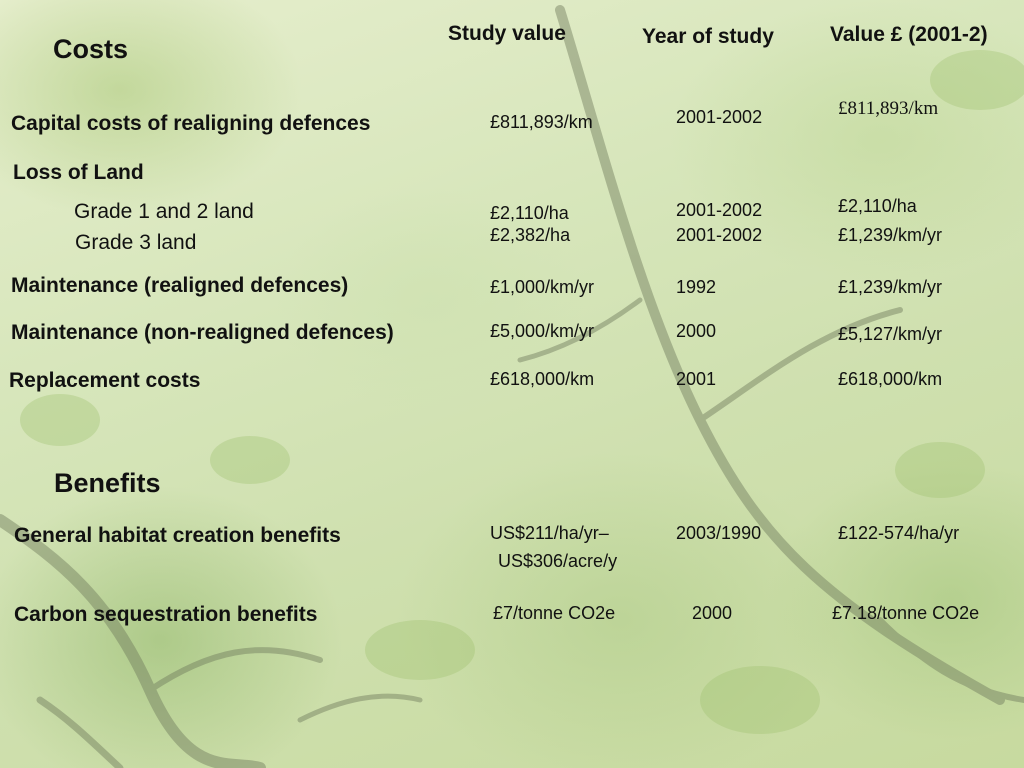  Describe the element at coordinates (542, 379) in the screenshot. I see `replacement-costs-study-value: £618,000/km` at that location.